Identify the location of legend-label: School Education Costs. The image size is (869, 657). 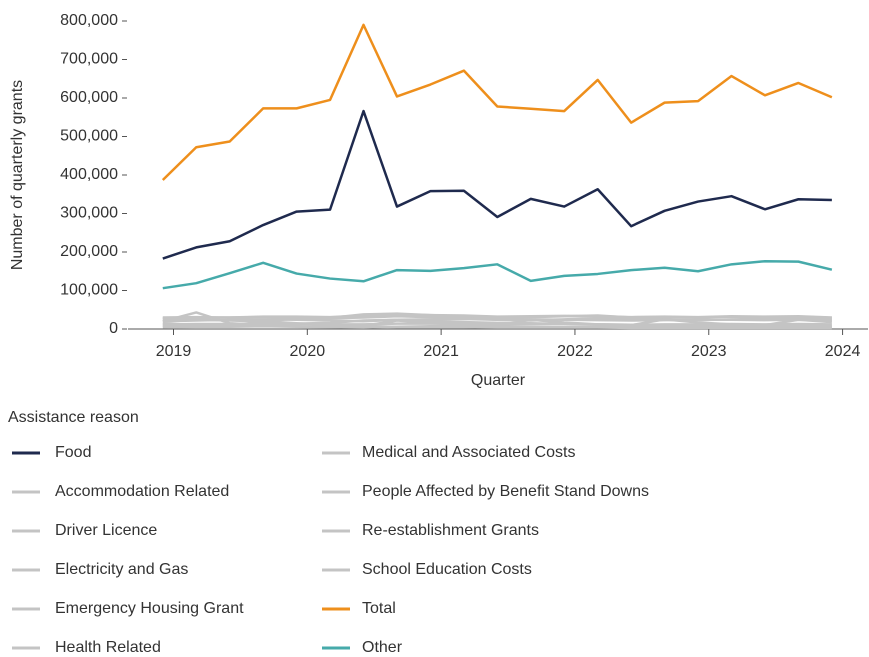
(447, 569).